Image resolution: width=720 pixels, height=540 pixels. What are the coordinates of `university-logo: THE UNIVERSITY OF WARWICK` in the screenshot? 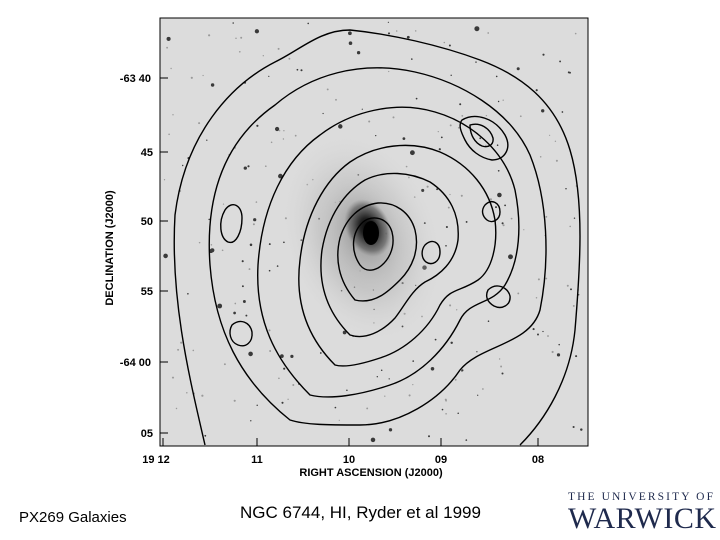 It's located at (642, 513).